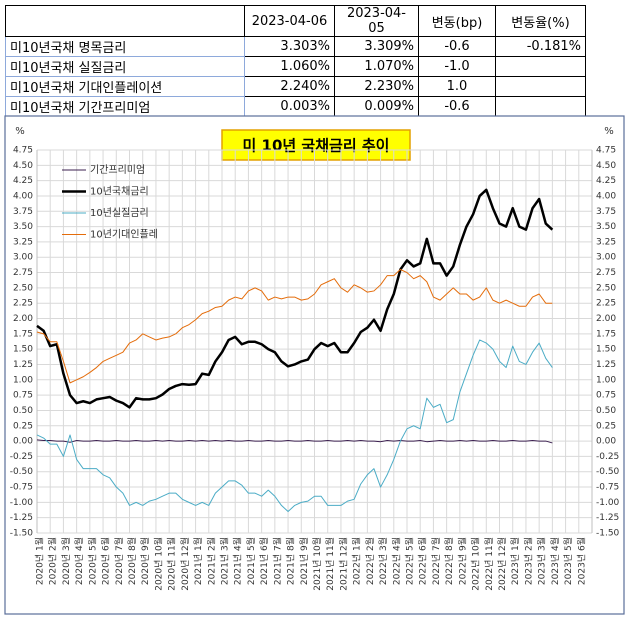 The width and height of the screenshot is (629, 618). I want to click on y2-tick-label: 1.50, so click(606, 350).